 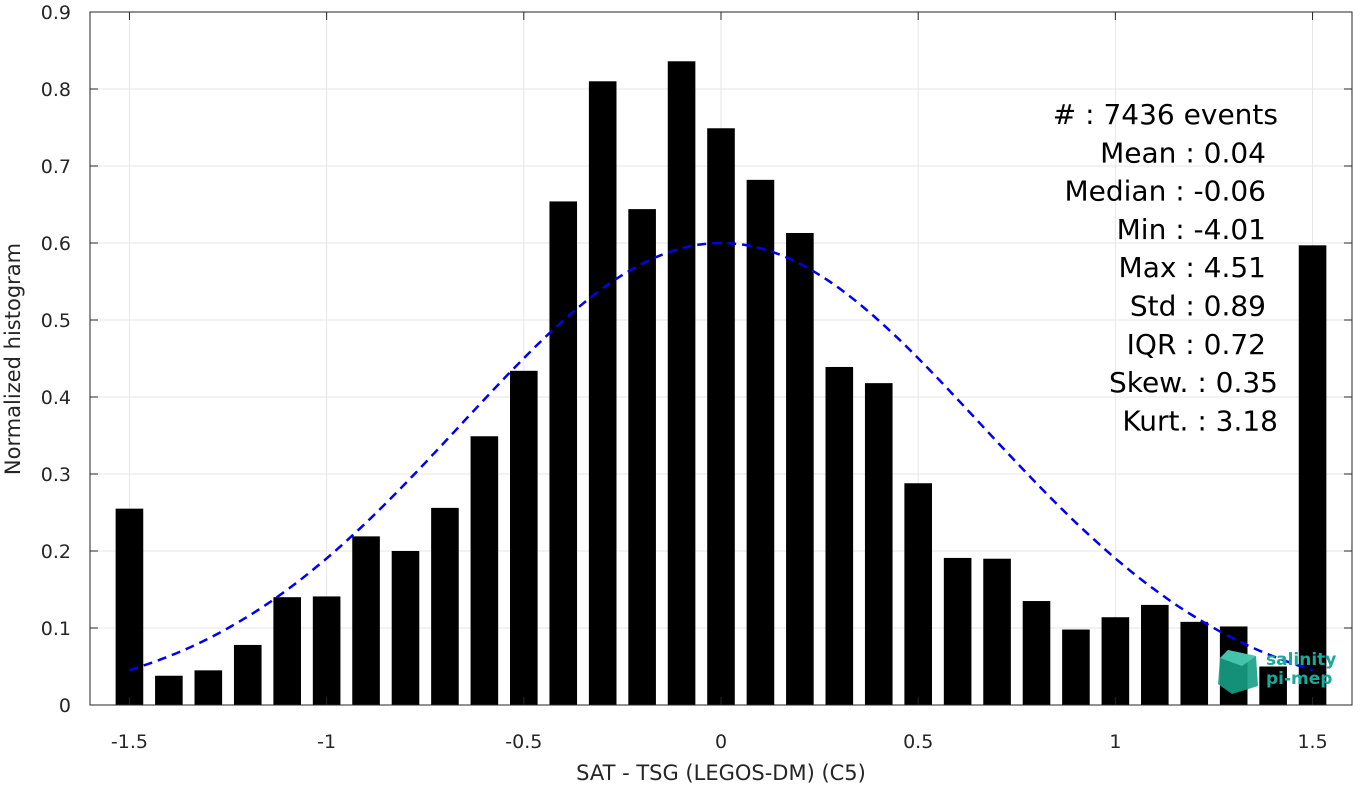 I want to click on x-tick-label: 0, so click(x=721, y=742).